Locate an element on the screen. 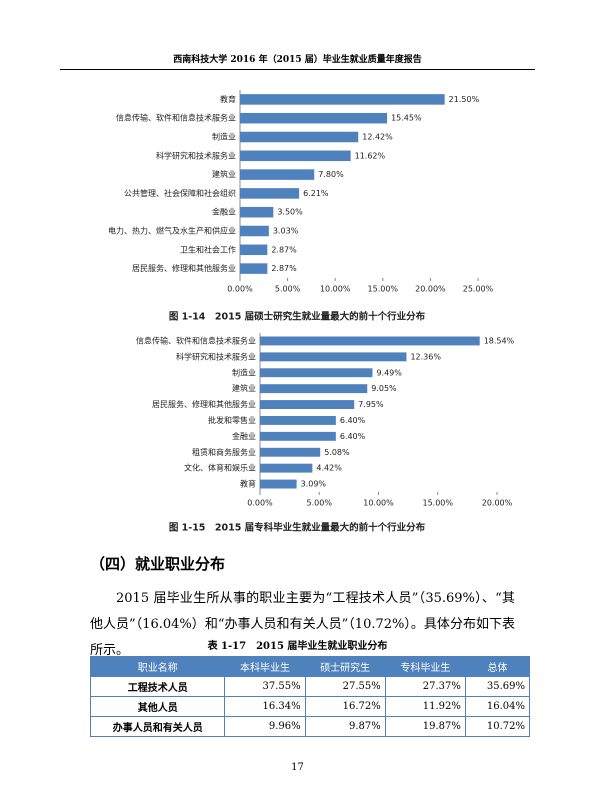 This screenshot has height=808, width=595. value-label: 3.03% is located at coordinates (286, 231).